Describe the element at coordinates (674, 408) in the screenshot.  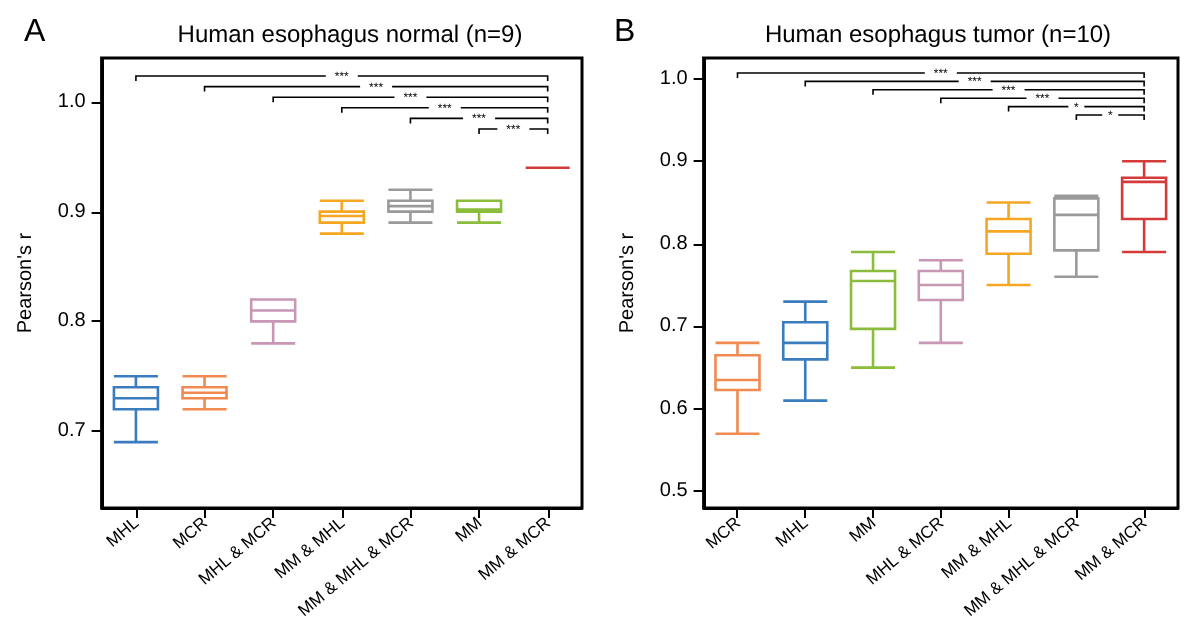
I see `y-tick-label: 0.6` at that location.